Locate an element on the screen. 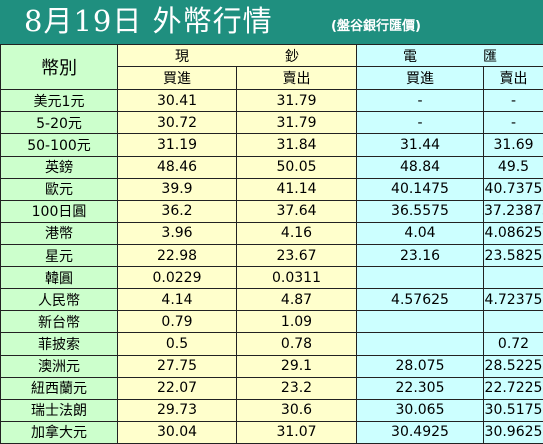  table-row: 美元1元 30.41 31.79- - is located at coordinates (271, 101).